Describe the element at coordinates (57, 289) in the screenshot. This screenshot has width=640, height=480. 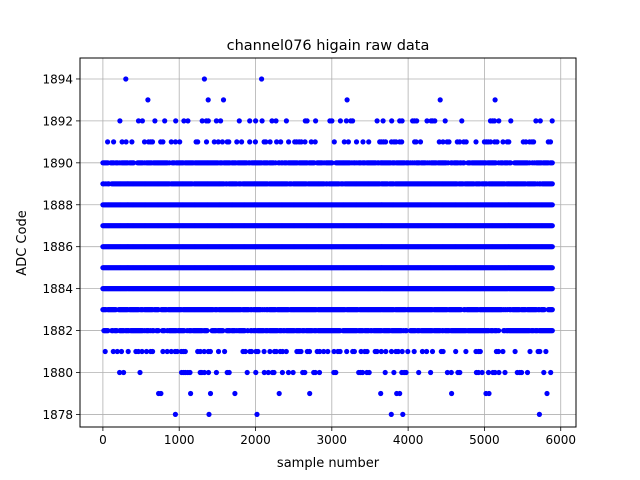
I see `y-tick-label: 1884` at that location.